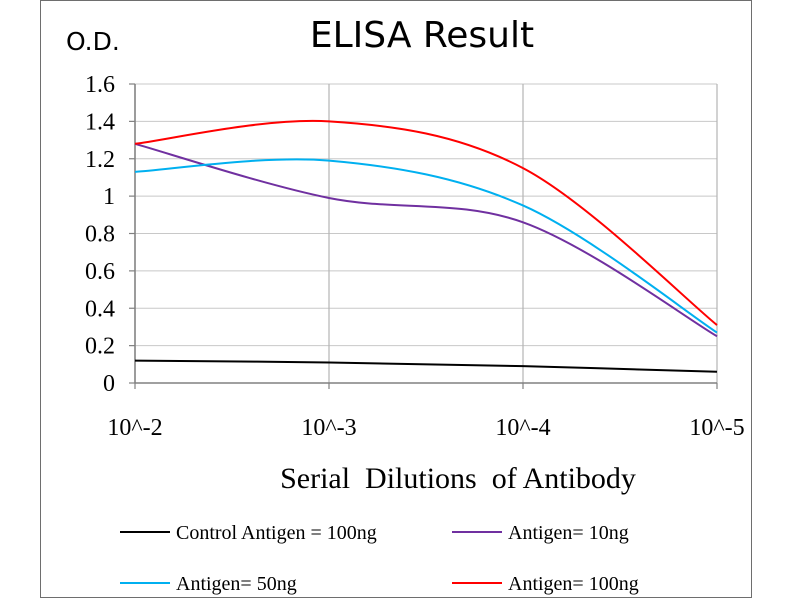 The width and height of the screenshot is (800, 600). Describe the element at coordinates (522, 428) in the screenshot. I see `x-tick-label: 10^-4` at that location.